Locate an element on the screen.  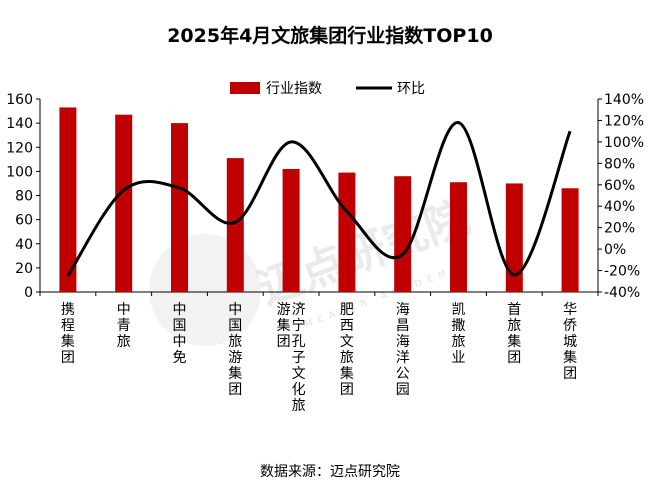
category-label-char: 城 is located at coordinates (570, 342).